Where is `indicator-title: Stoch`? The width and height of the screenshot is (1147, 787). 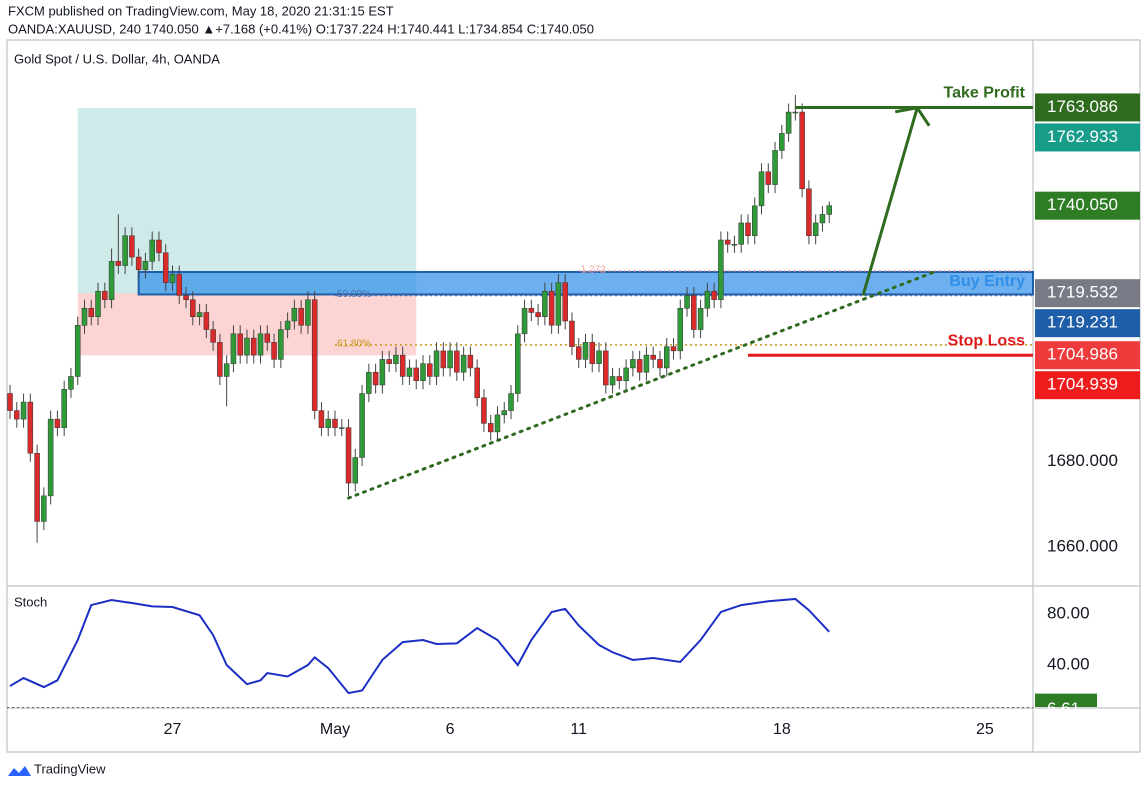
indicator-title: Stoch is located at coordinates (30, 601).